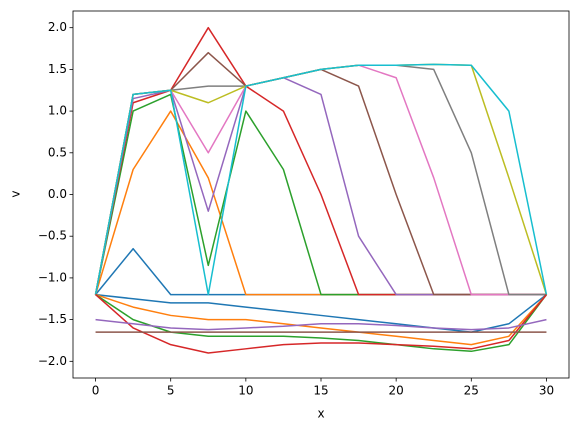  I want to click on y-tick-label: 1.5, so click(57, 69).